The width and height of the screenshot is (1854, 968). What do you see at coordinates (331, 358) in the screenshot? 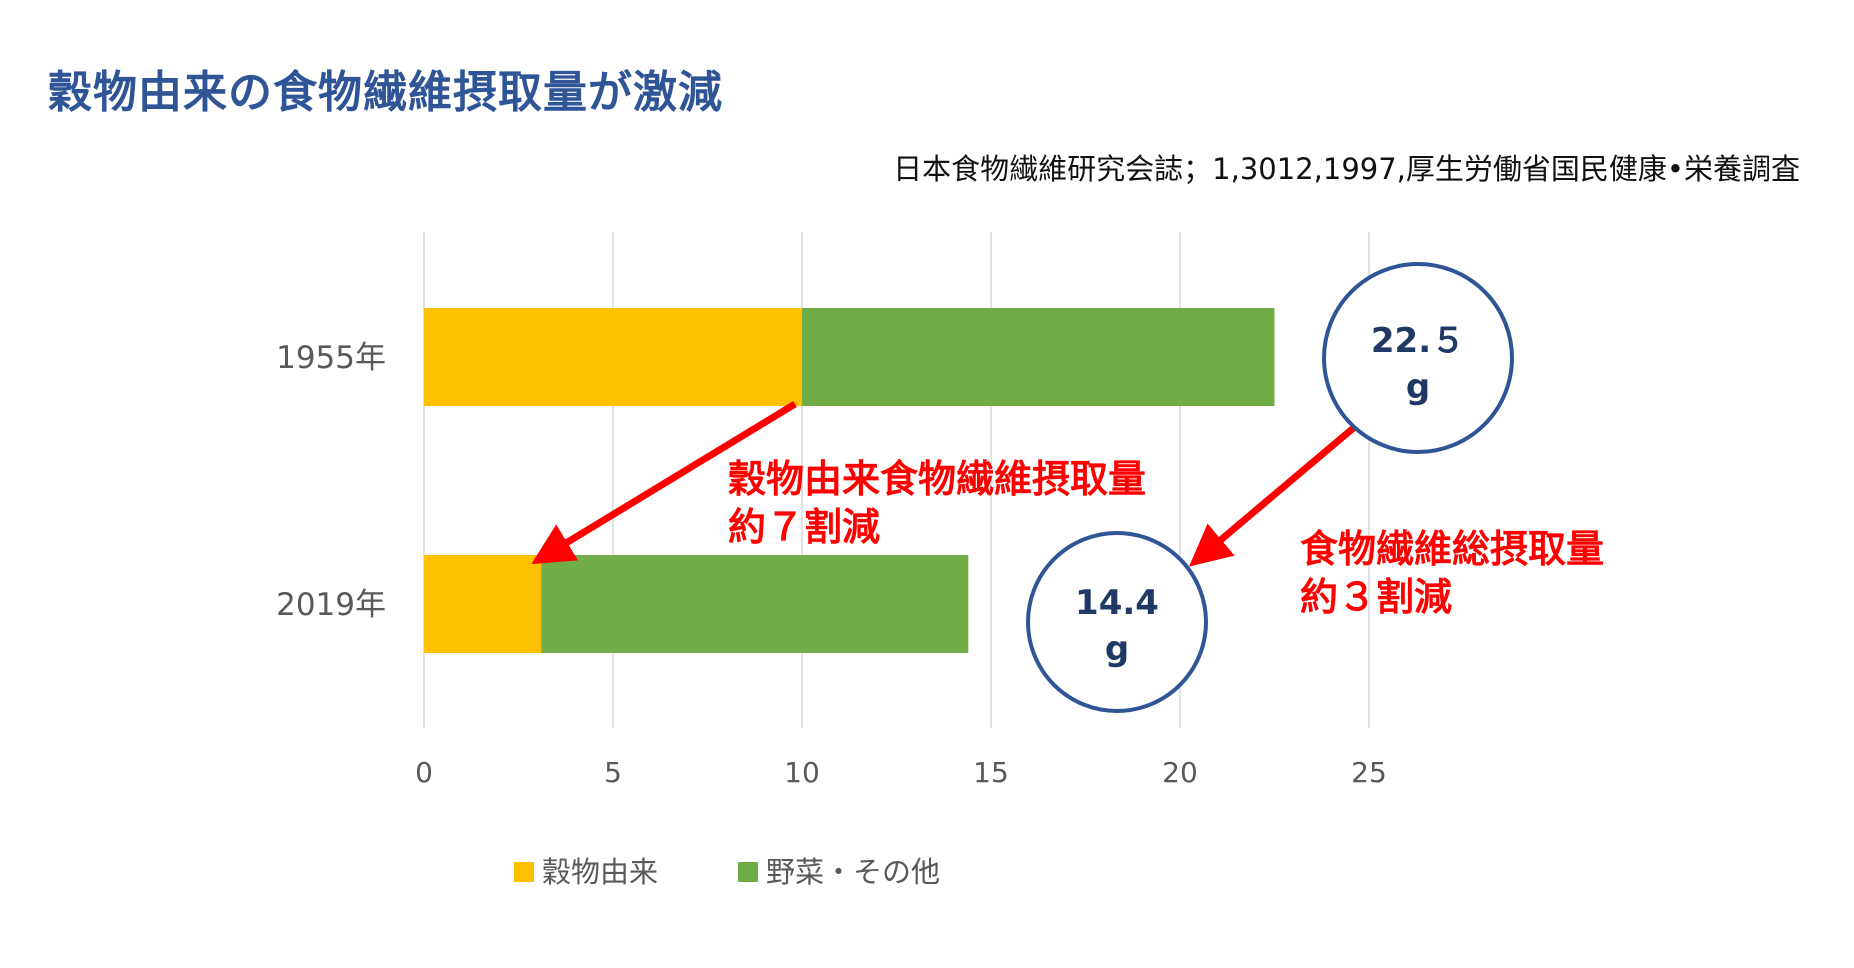
I see `category-label-0: 1955年` at bounding box center [331, 358].